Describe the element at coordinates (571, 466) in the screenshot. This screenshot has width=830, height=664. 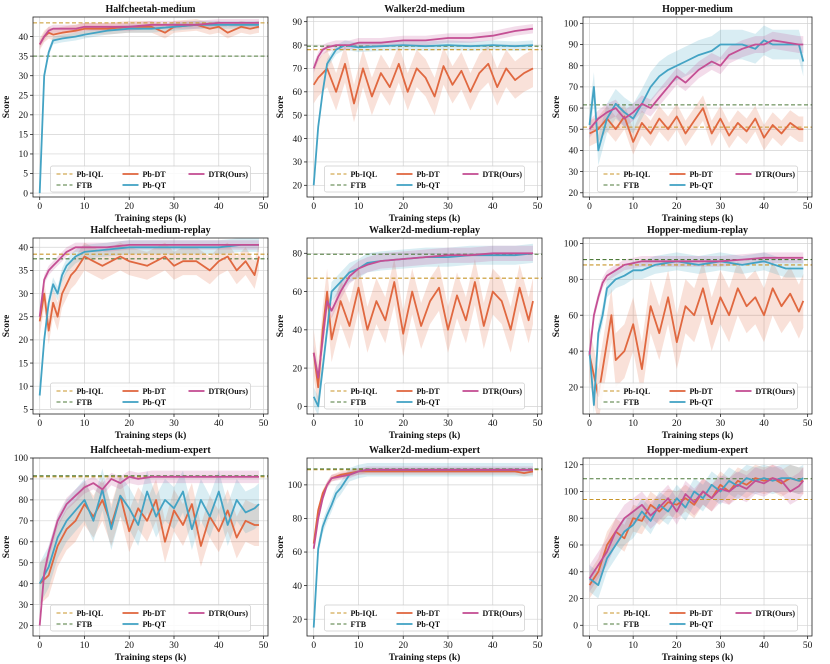
I see `y-tick-label: 120` at that location.